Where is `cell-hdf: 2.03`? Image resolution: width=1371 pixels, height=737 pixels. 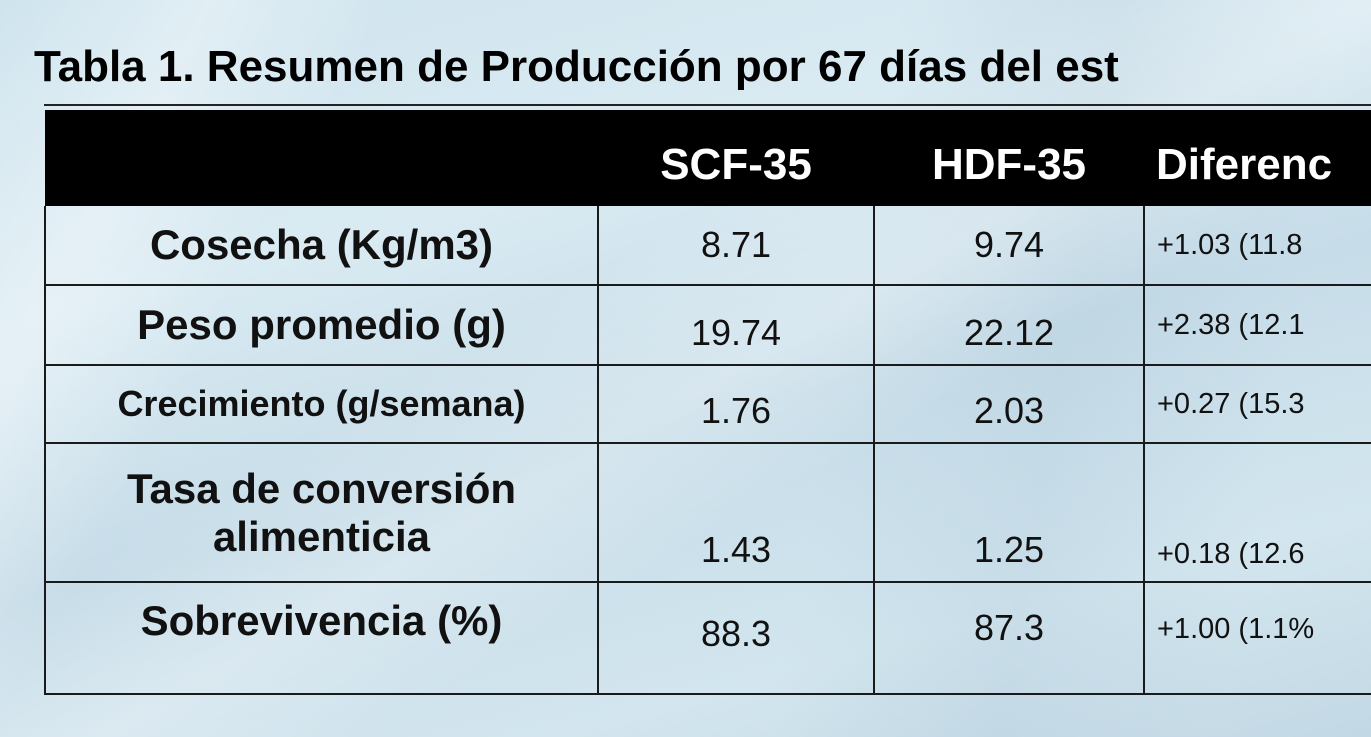 cell-hdf: 2.03 is located at coordinates (1009, 404).